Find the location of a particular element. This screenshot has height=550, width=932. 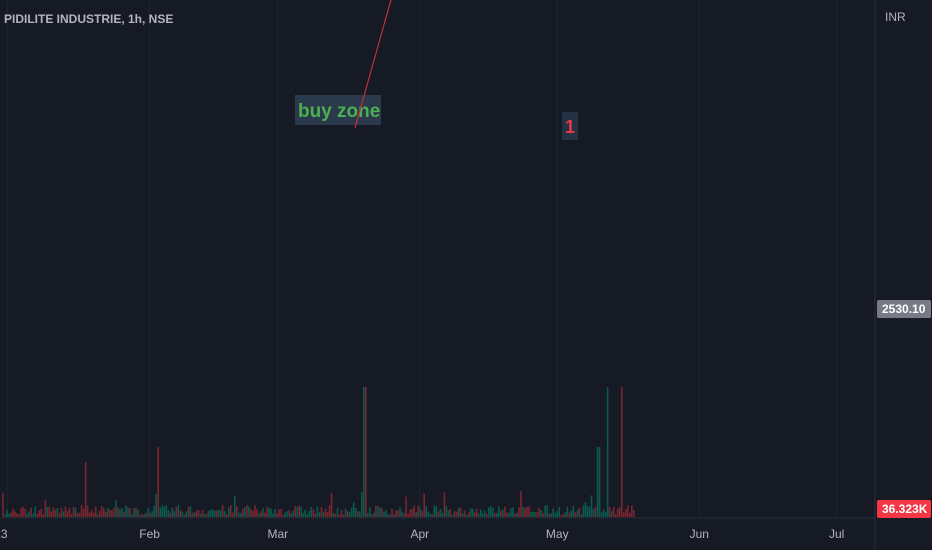

time-tick-label: 2023 is located at coordinates (4, 534).